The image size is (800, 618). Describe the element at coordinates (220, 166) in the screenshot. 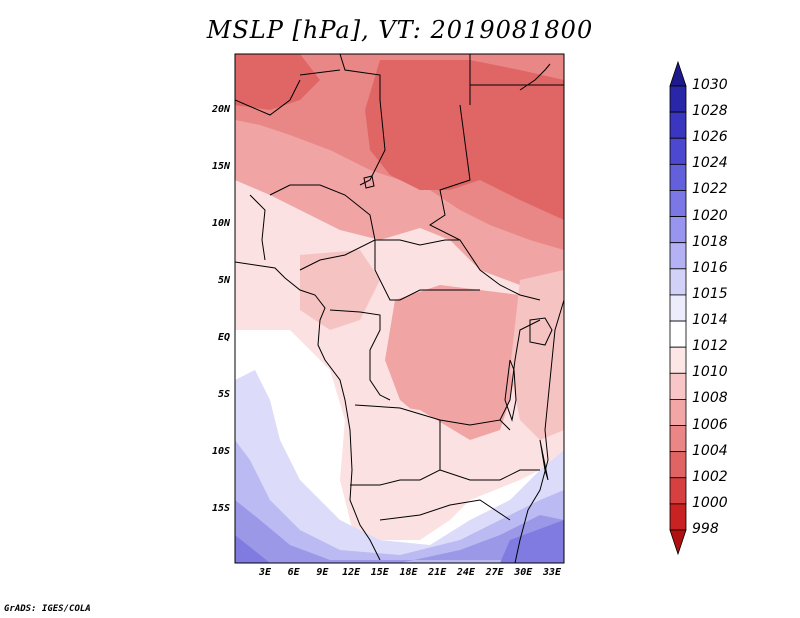

I see `lat-label: 15N` at that location.